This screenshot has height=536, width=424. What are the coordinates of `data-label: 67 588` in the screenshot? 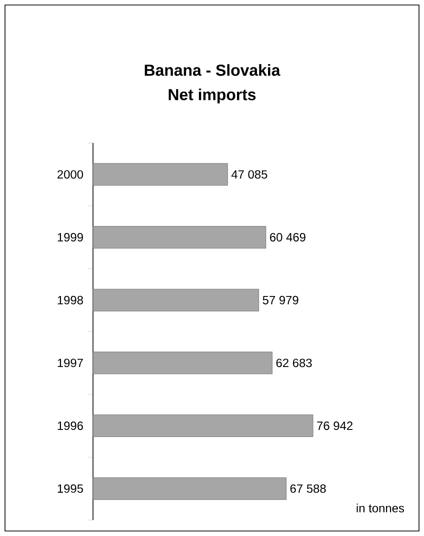 It's located at (308, 488).